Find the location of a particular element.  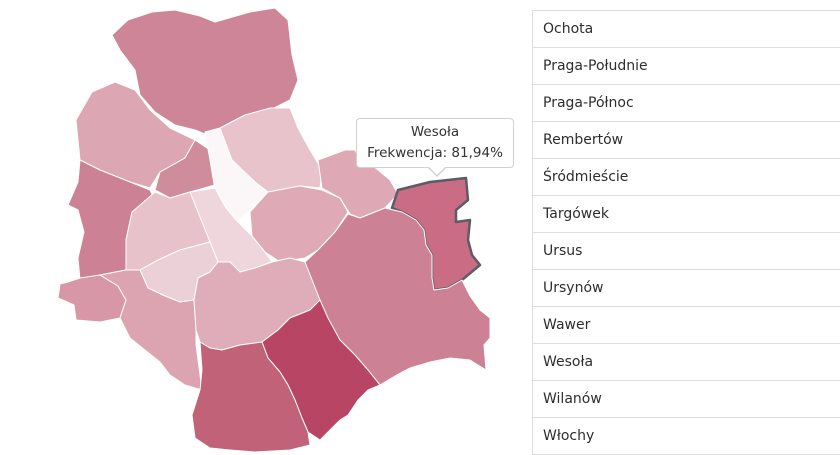

district-ursynow is located at coordinates (251, 397).